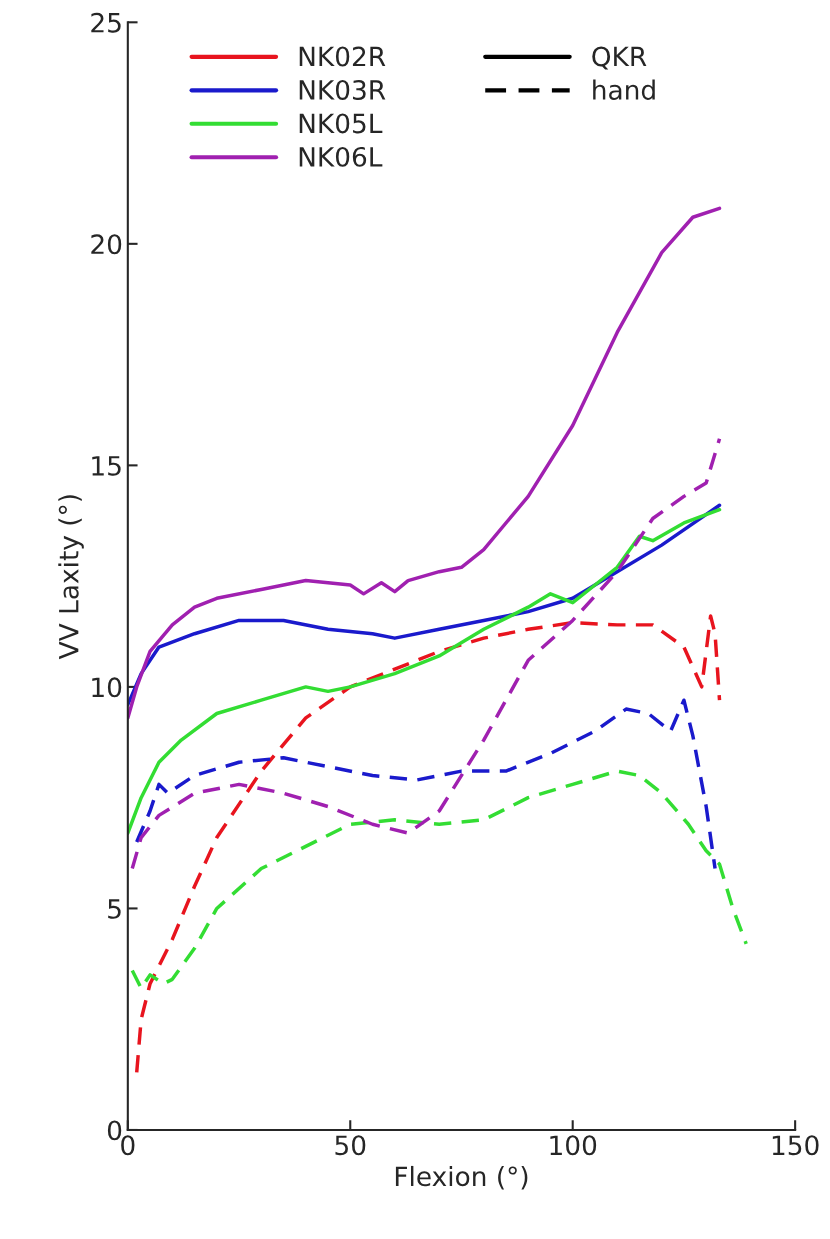 Image resolution: width=830 pixels, height=1239 pixels. I want to click on y-tick-label: 20, so click(106, 244).